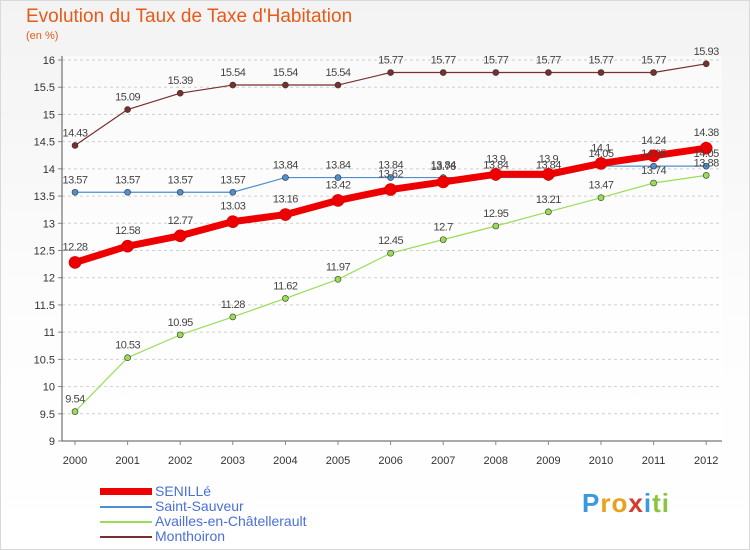 This screenshot has width=750, height=550. I want to click on data-label: 13.62, so click(390, 175).